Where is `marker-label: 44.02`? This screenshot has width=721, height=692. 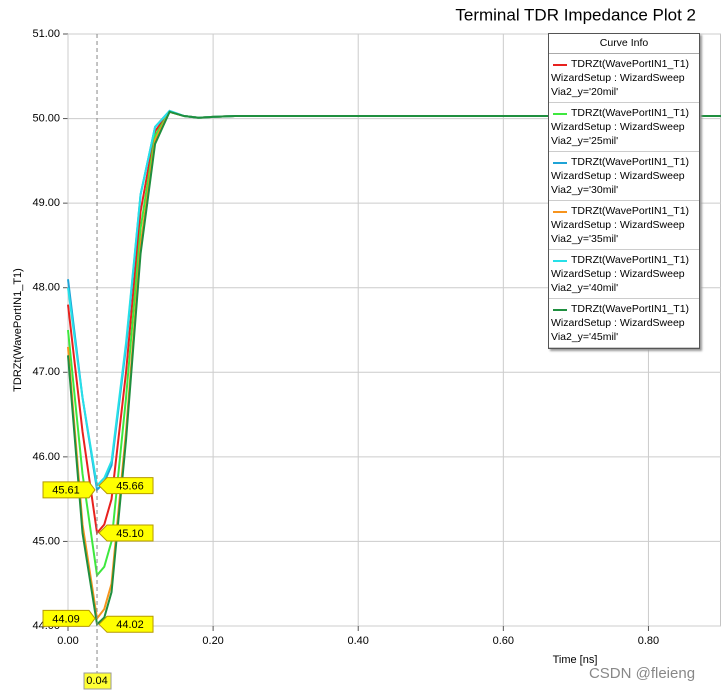 marker-label: 44.02 is located at coordinates (130, 625).